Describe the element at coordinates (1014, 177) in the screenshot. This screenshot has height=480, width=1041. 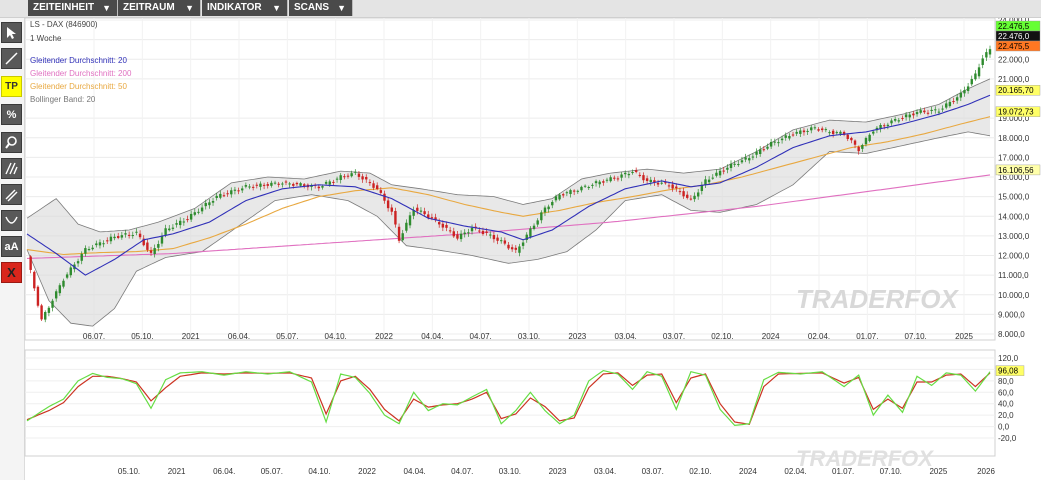
I see `y-tick-label: 16.000,0` at that location.